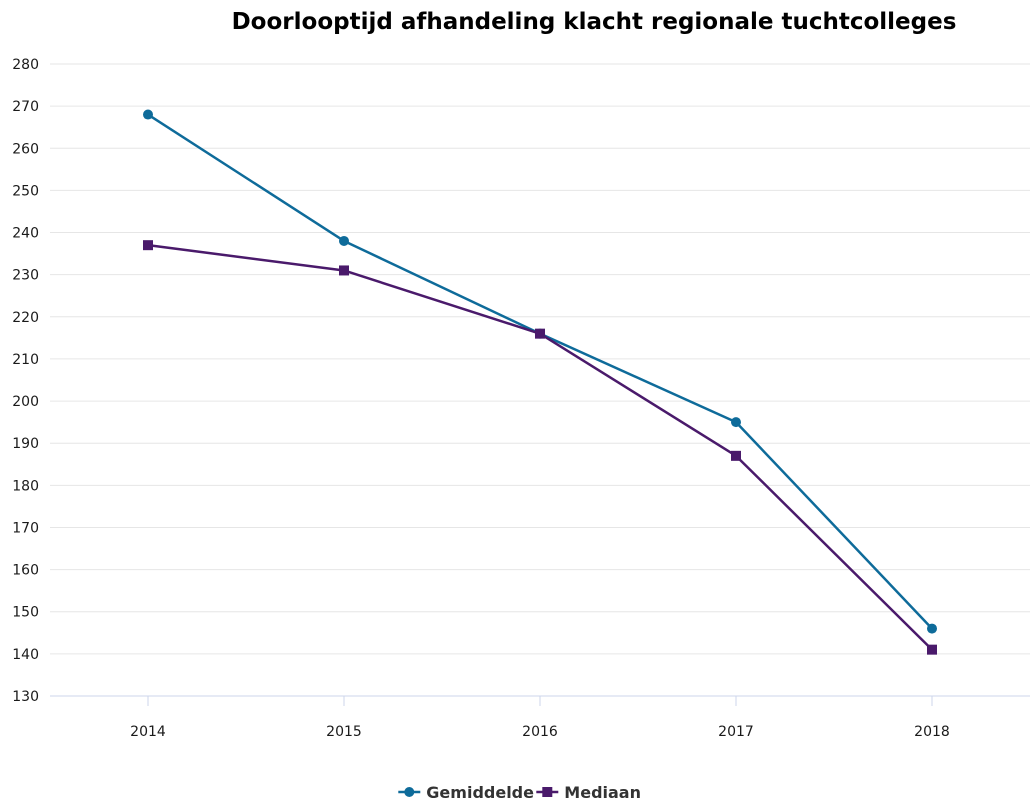  I want to click on y-tick-label: 180, so click(25, 486).